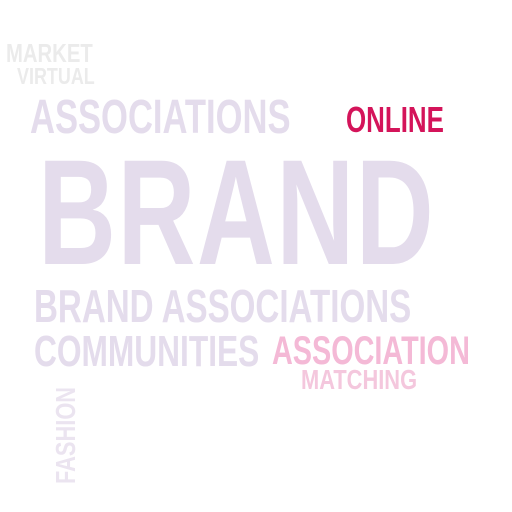  Describe the element at coordinates (359, 379) in the screenshot. I see `word-matching: MATCHING` at that location.